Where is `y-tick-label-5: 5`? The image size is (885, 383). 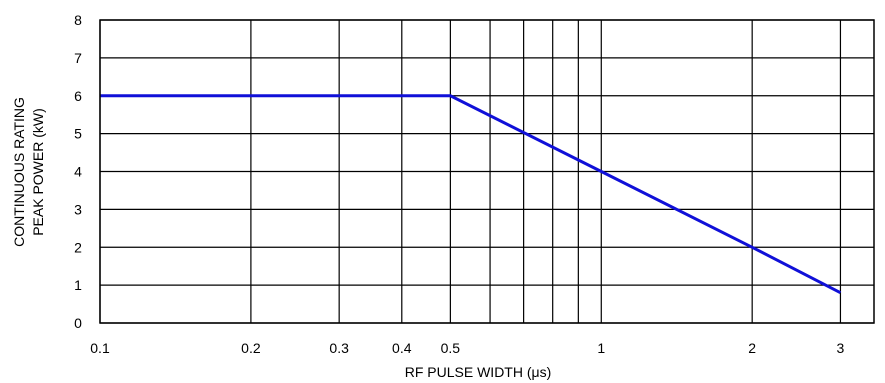 y-tick-label-5: 5 is located at coordinates (78, 134).